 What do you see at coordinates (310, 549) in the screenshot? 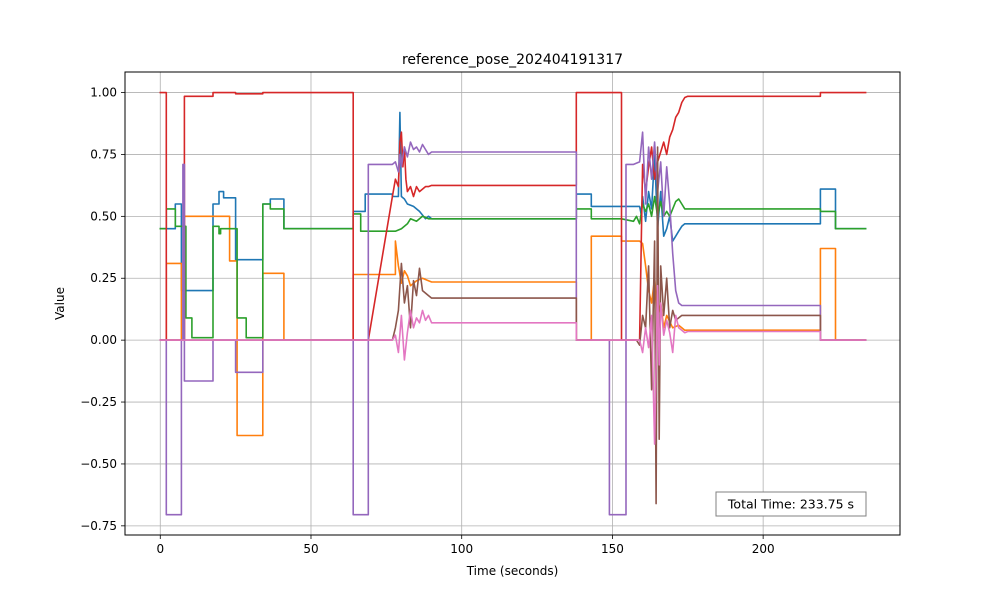
I see `x-tick-label: 50` at bounding box center [310, 549].